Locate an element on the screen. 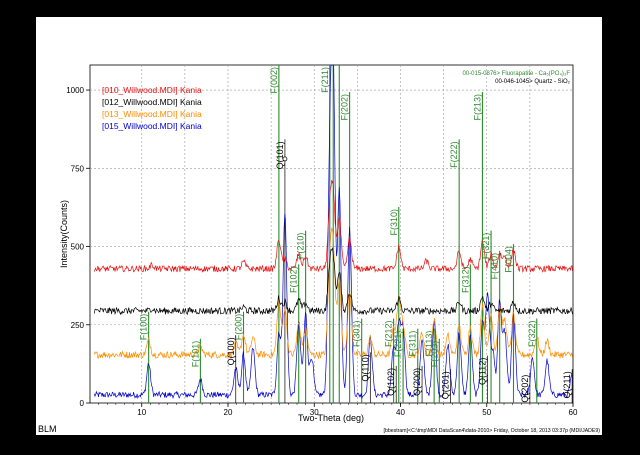  quartz-peak-marker is located at coordinates (285, 159).